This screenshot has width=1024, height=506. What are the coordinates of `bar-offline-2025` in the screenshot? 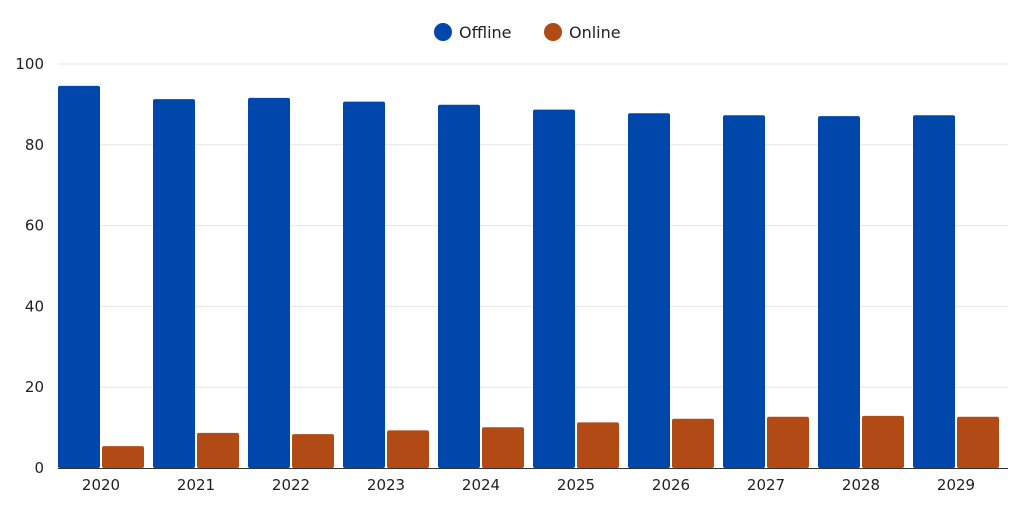 It's located at (554, 288).